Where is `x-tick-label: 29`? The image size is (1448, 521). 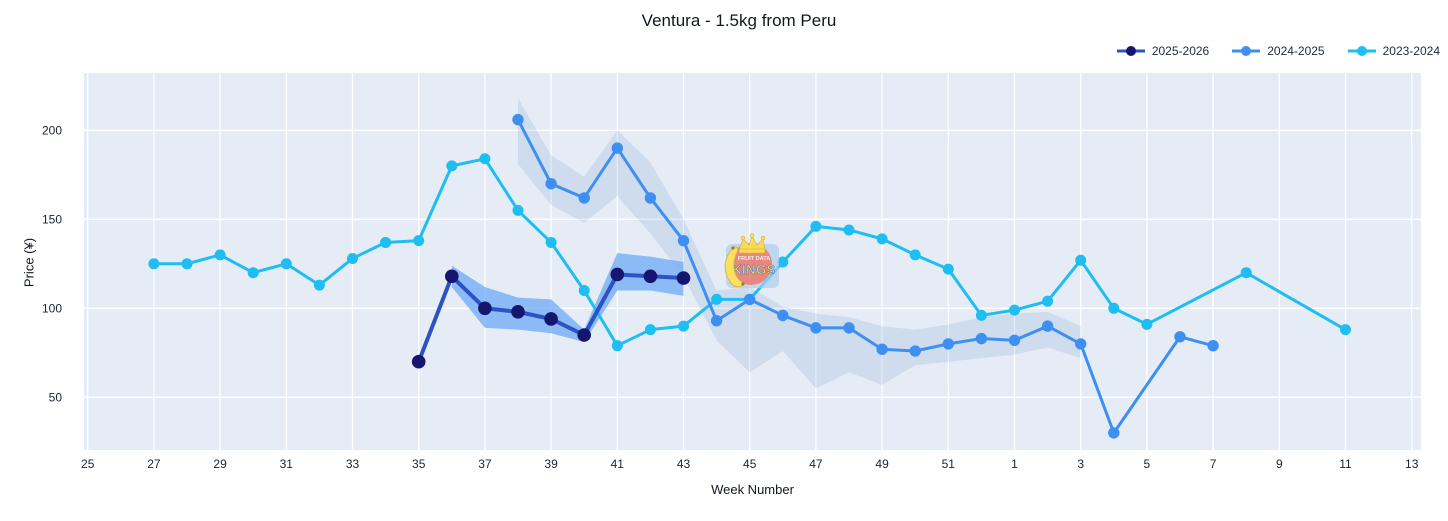 x-tick-label: 29 is located at coordinates (220, 464).